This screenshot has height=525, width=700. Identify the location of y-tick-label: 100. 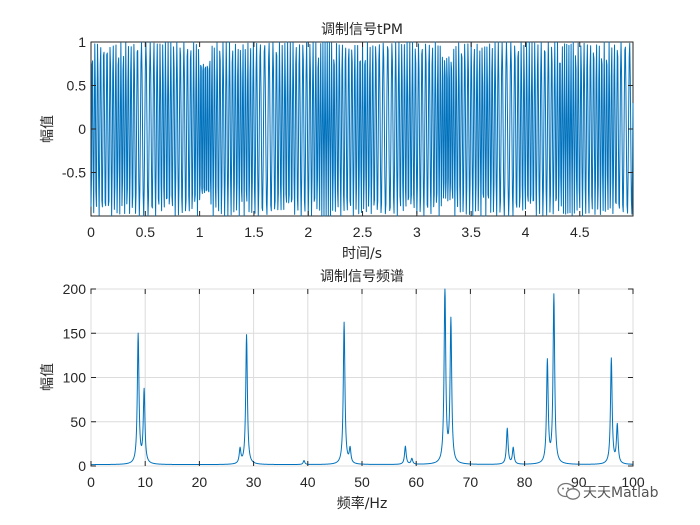
(75, 378).